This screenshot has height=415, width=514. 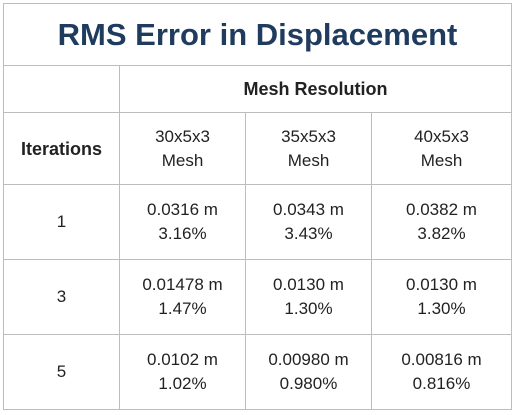 What do you see at coordinates (182, 372) in the screenshot?
I see `table-cell: 0.0102 m 1.02%` at bounding box center [182, 372].